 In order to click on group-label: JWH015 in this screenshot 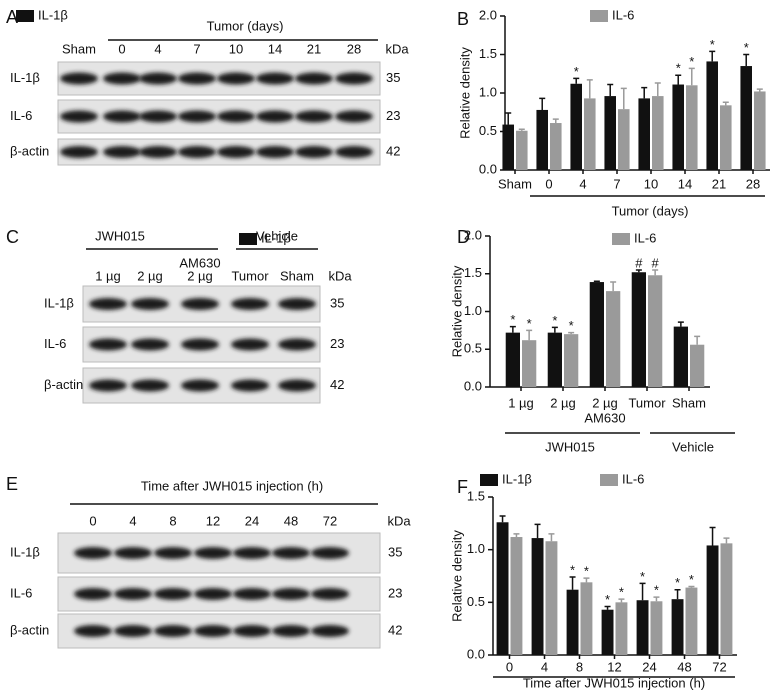, I will do `click(570, 446)`.